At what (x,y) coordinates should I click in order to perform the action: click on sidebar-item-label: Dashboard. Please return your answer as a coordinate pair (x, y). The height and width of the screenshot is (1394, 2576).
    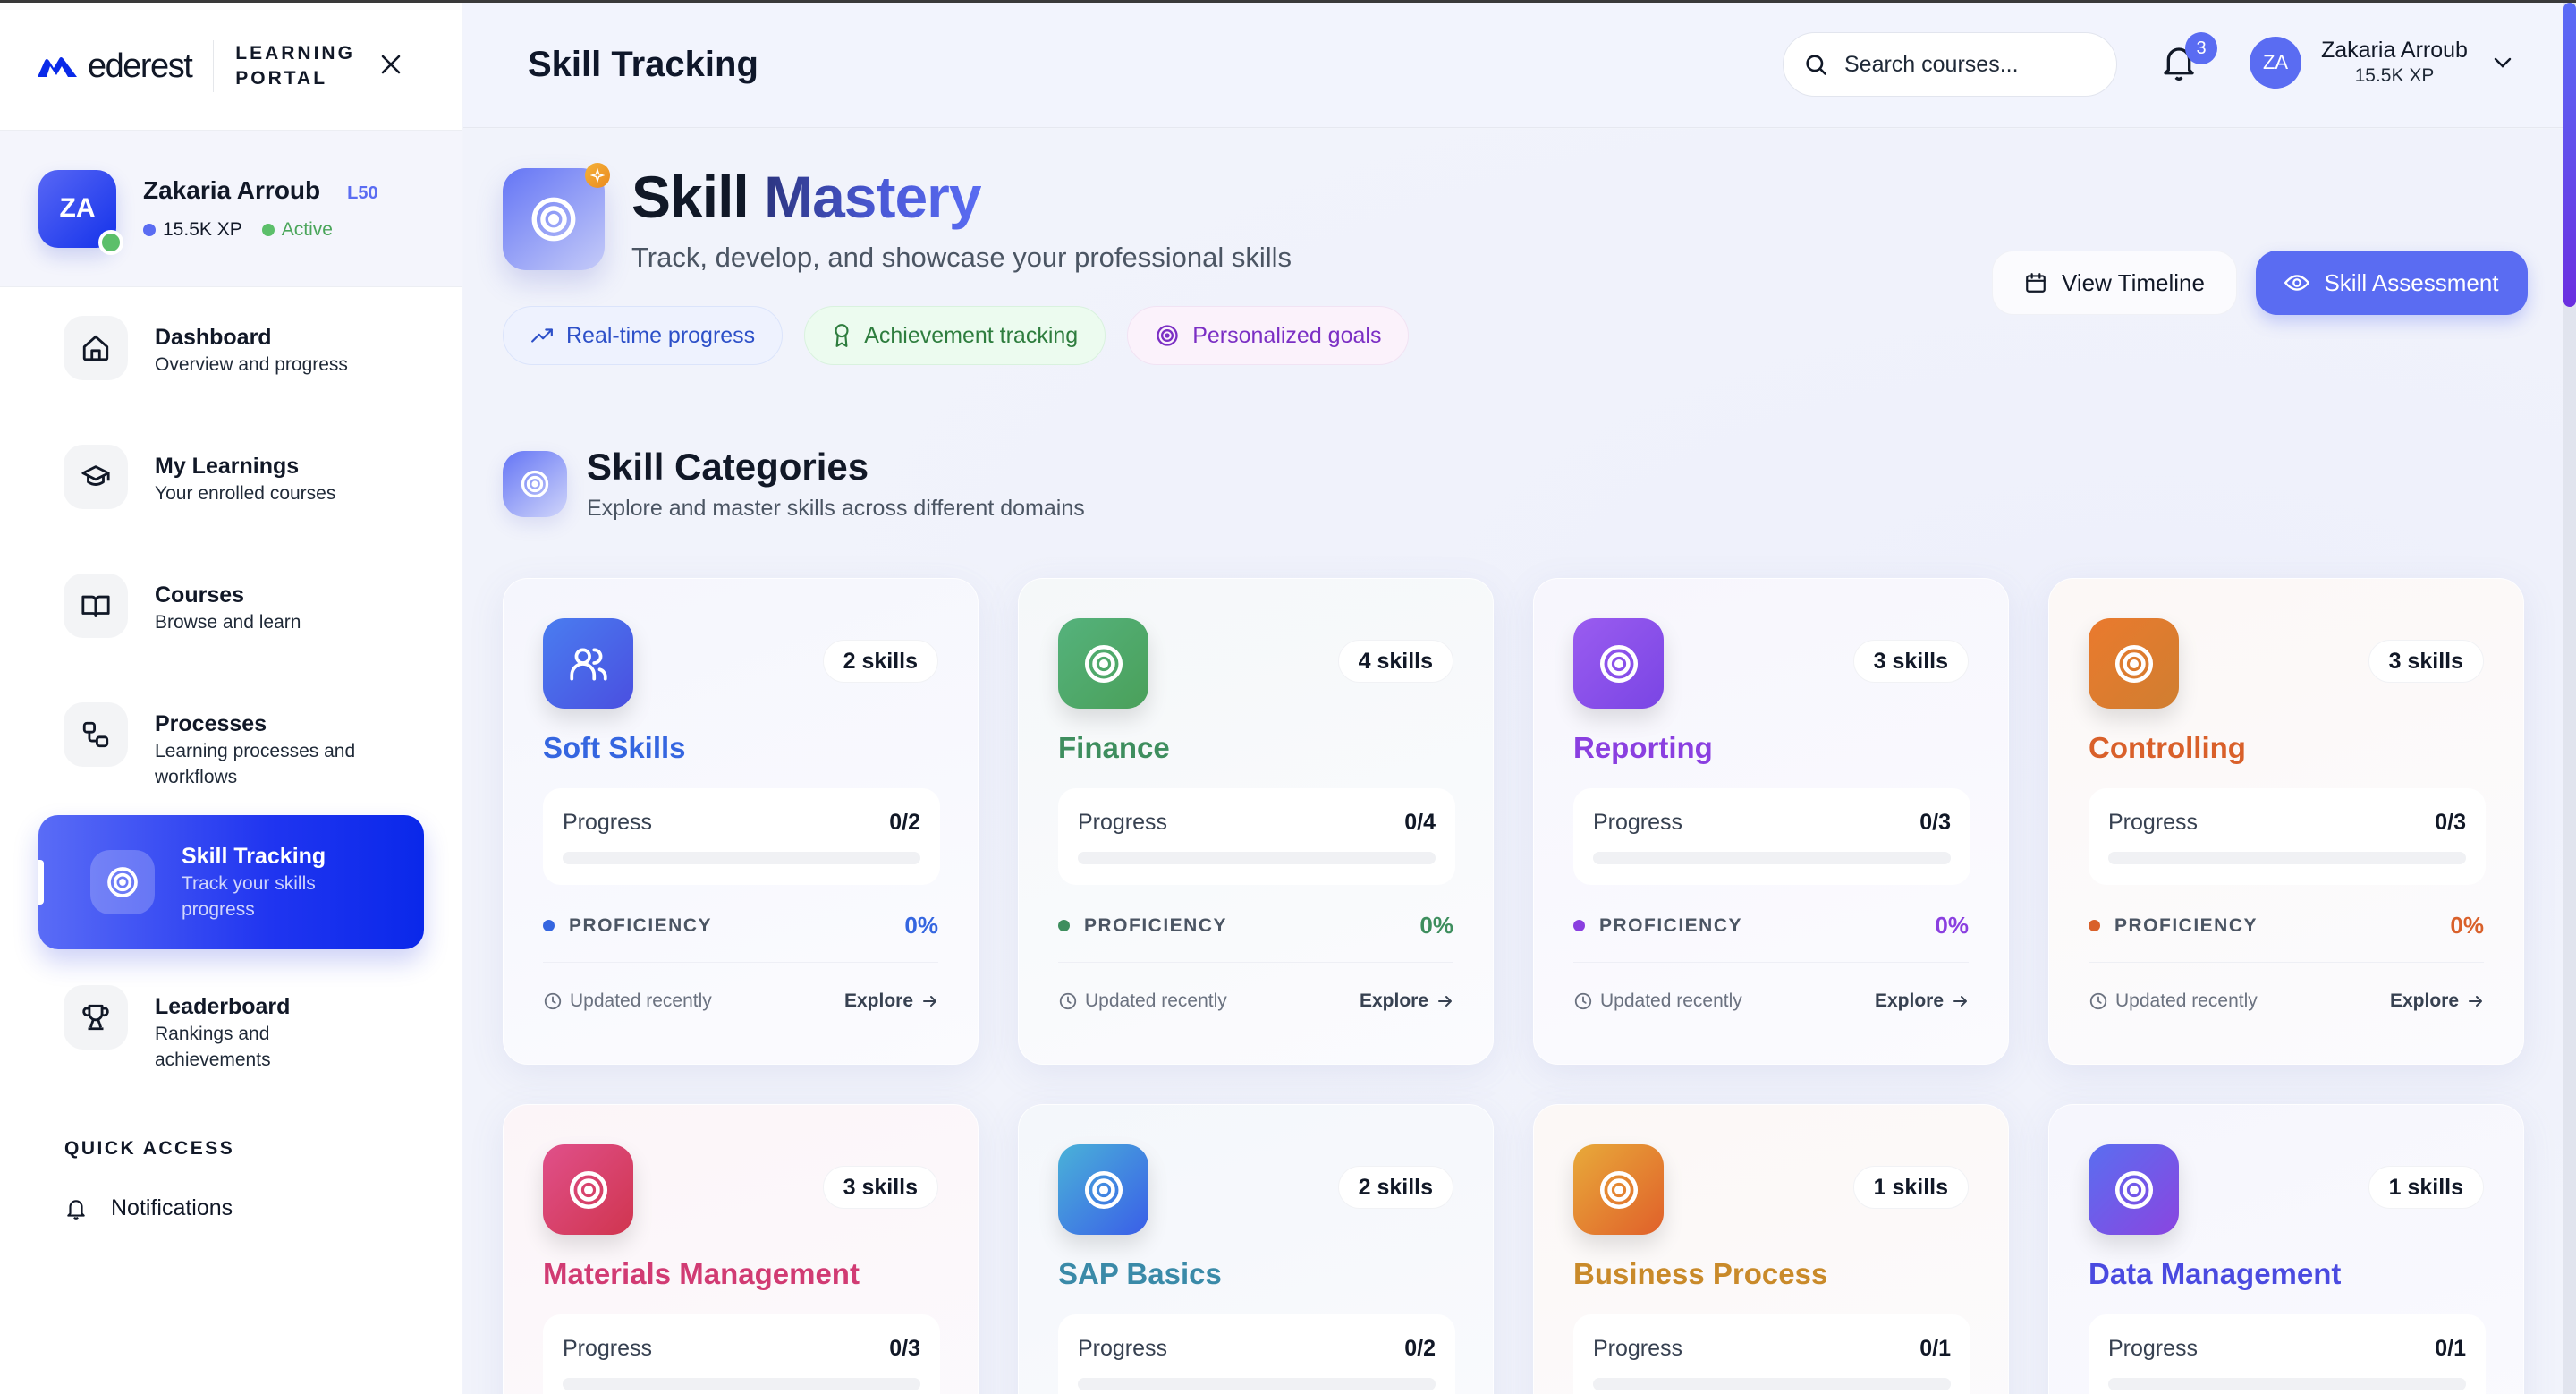
    Looking at the image, I should click on (213, 337).